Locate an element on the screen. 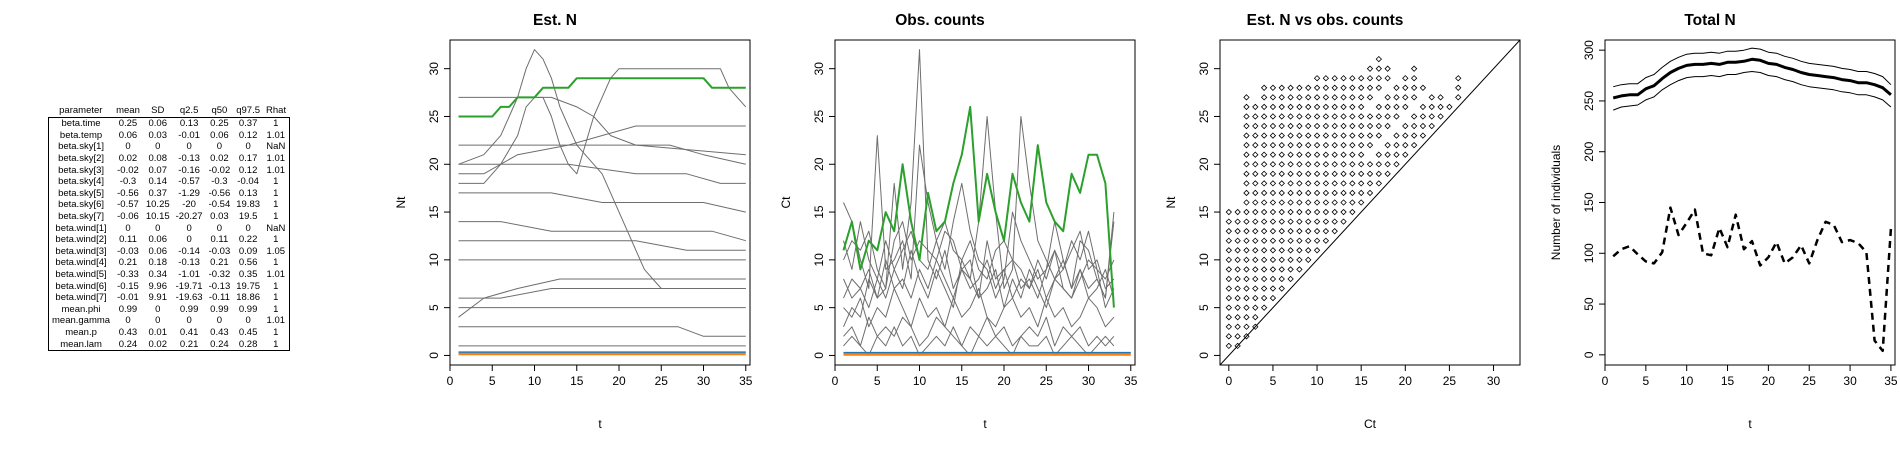  table-cell: -0.02 is located at coordinates (128, 170).